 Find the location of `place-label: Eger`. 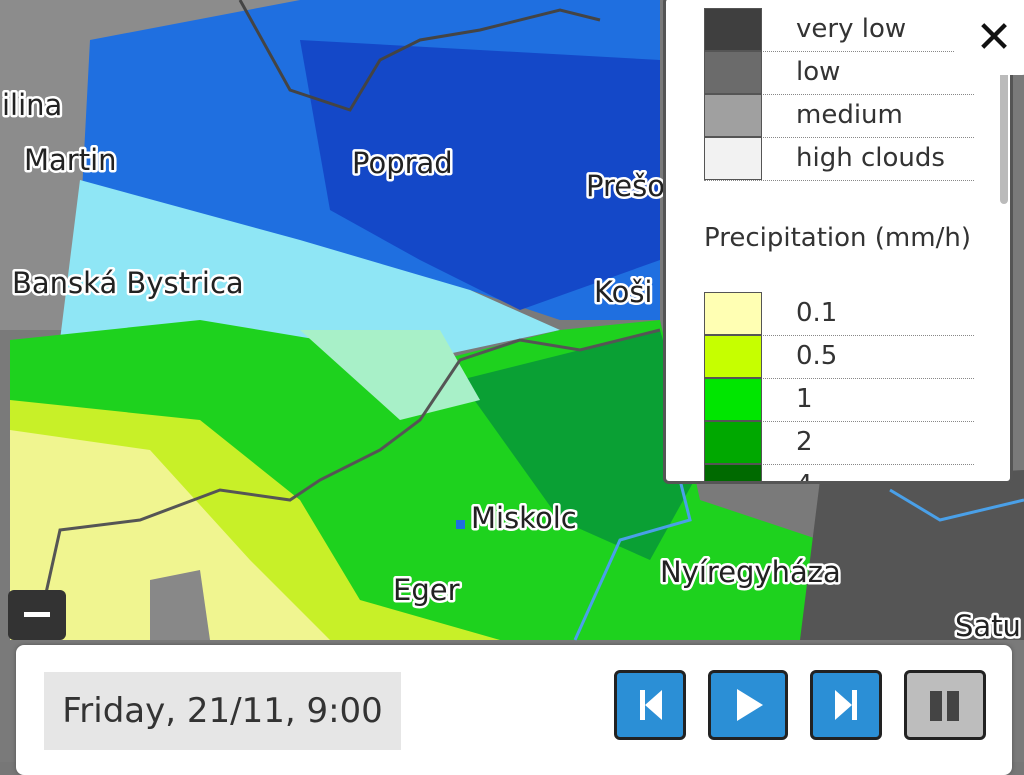

place-label: Eger is located at coordinates (426, 590).